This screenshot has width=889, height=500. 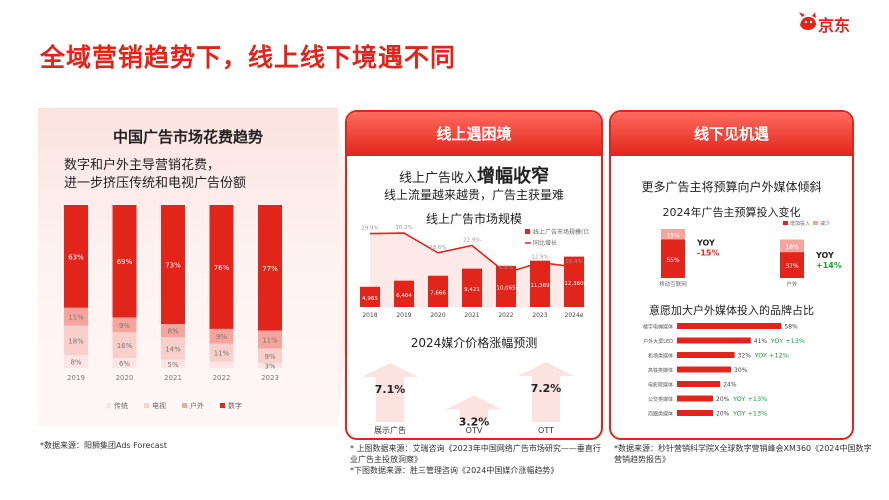 What do you see at coordinates (771, 356) in the screenshot?
I see `brand-yoy-label: YOY +12%` at bounding box center [771, 356].